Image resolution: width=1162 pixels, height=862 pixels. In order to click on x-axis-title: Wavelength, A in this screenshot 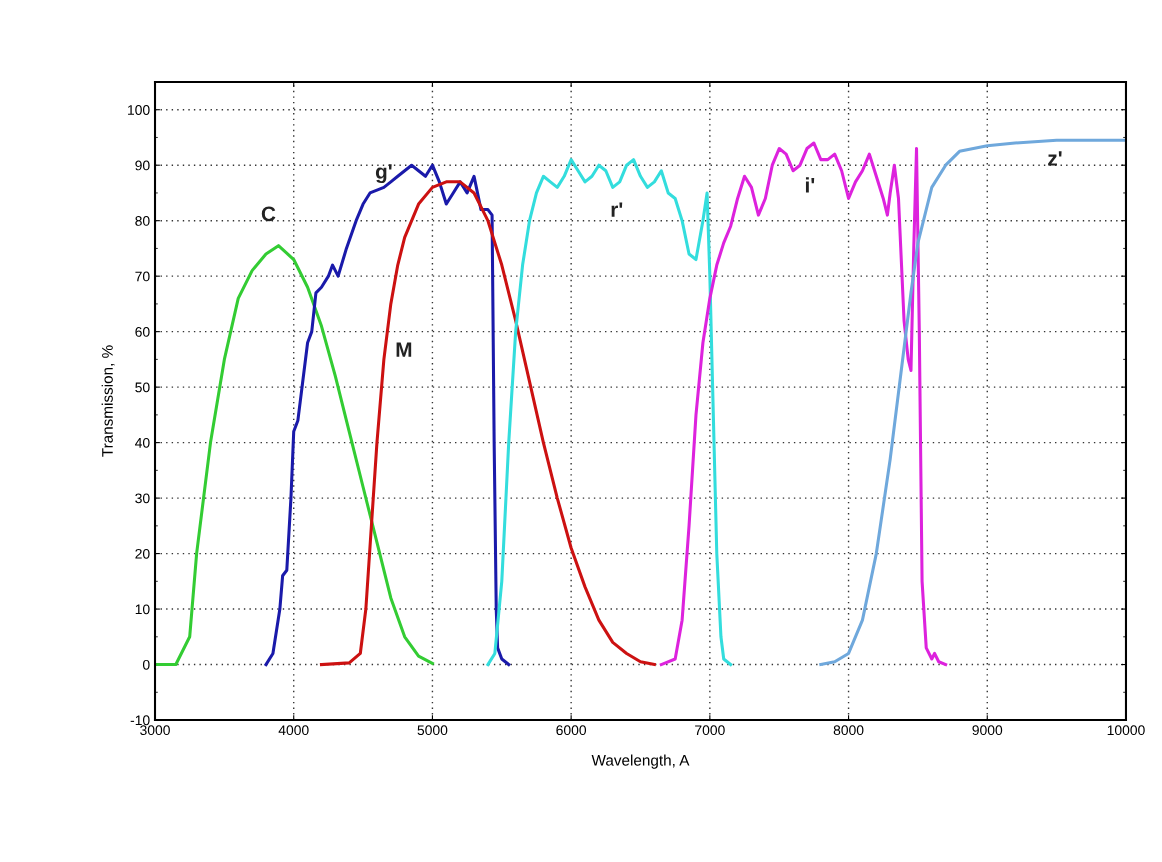, I will do `click(640, 761)`.